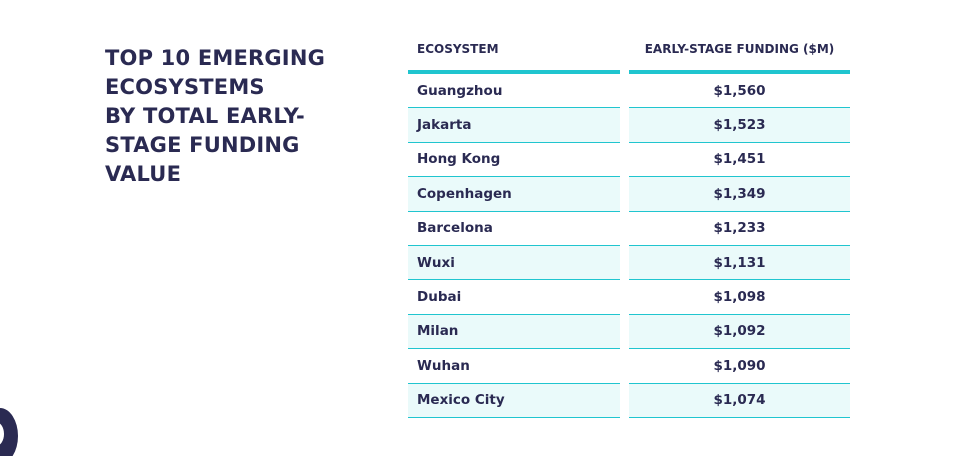  I want to click on ecosystem-cell: Jakarta, so click(514, 125).